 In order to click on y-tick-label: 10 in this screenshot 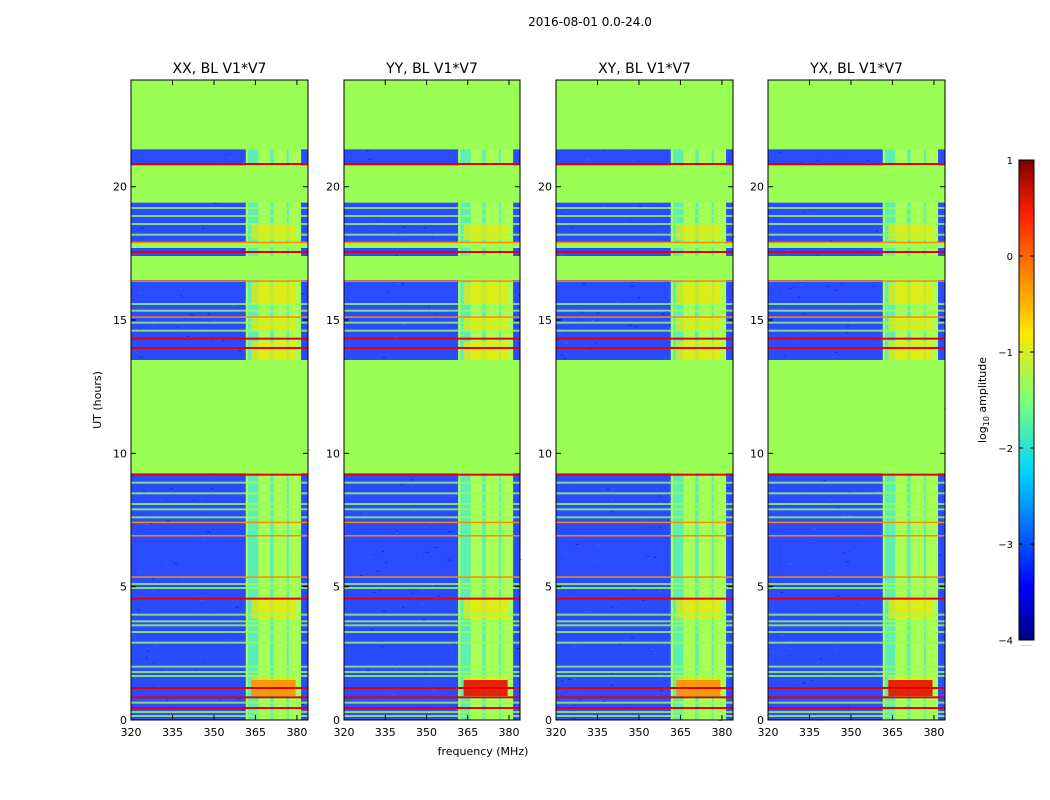, I will do `click(545, 453)`.